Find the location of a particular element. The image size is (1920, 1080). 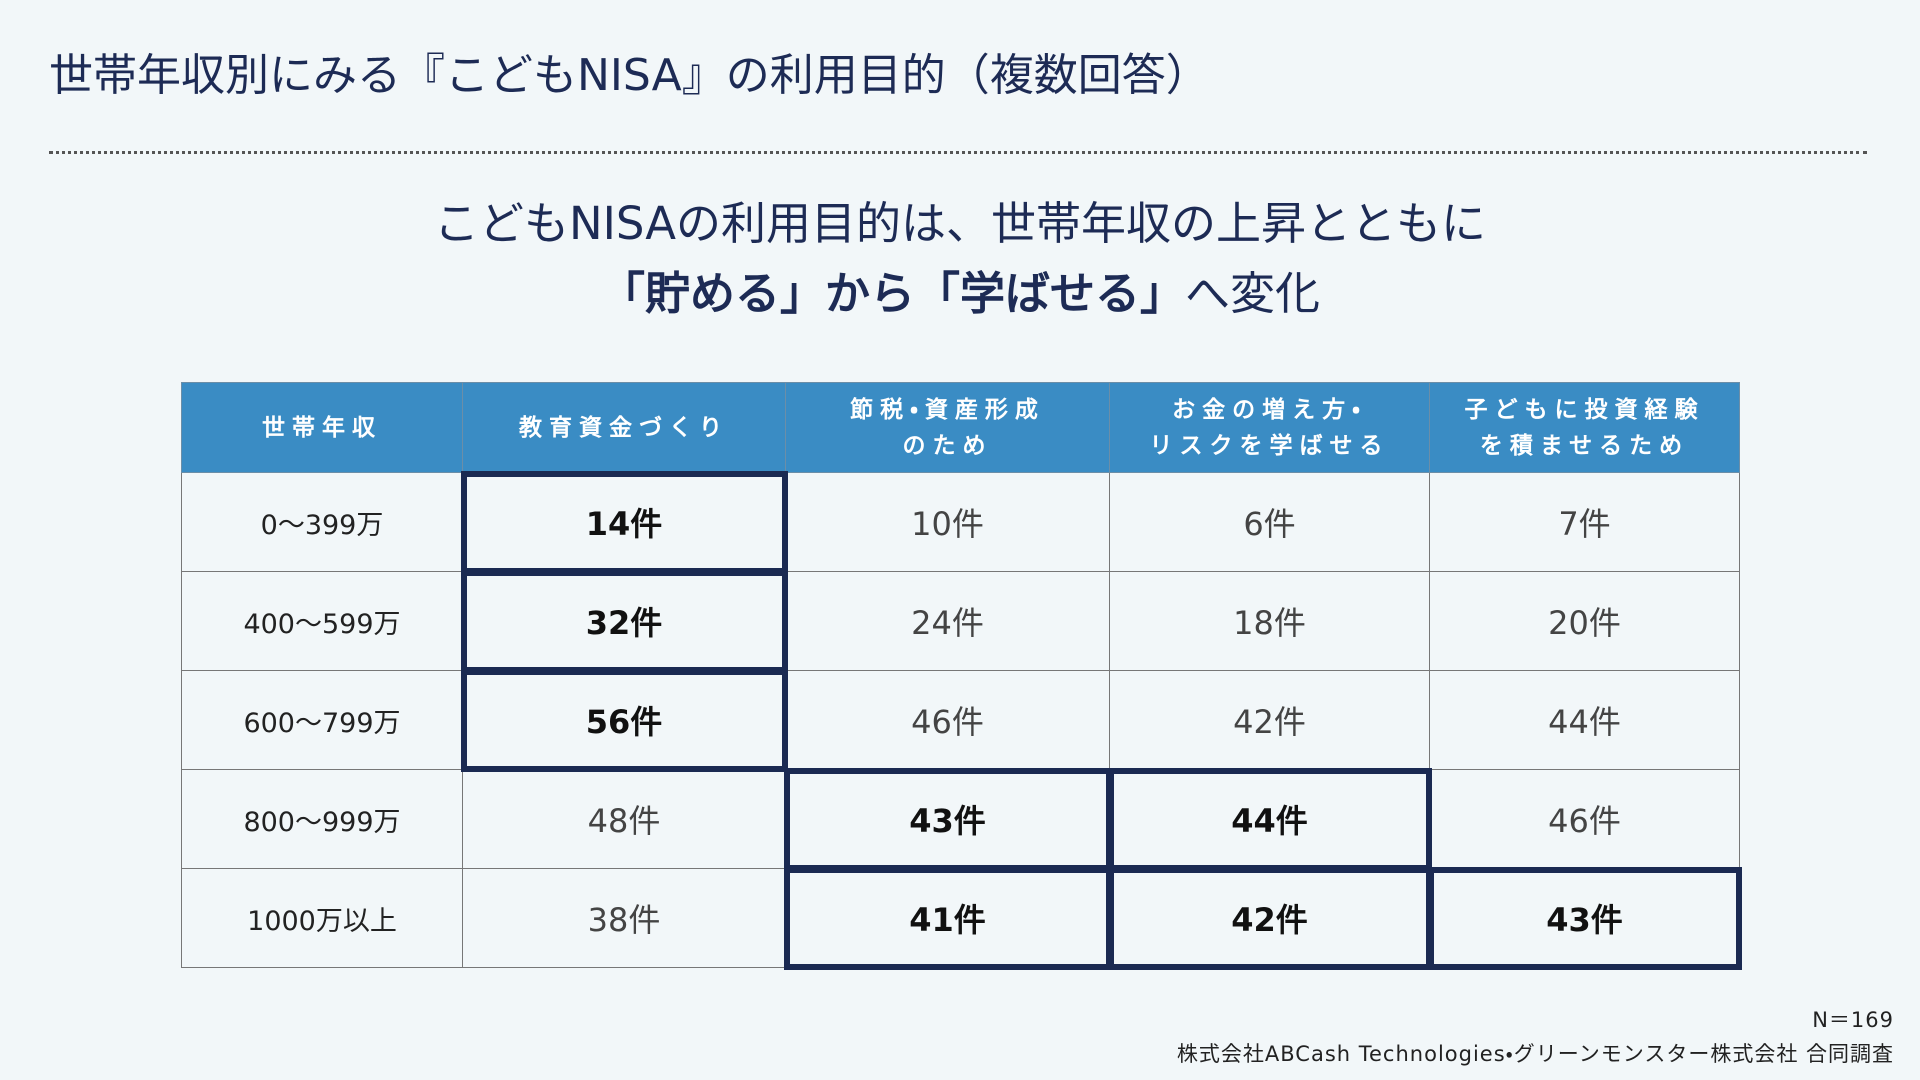

row: 800〜999万 48件 43件 44件 46件 is located at coordinates (960, 819).